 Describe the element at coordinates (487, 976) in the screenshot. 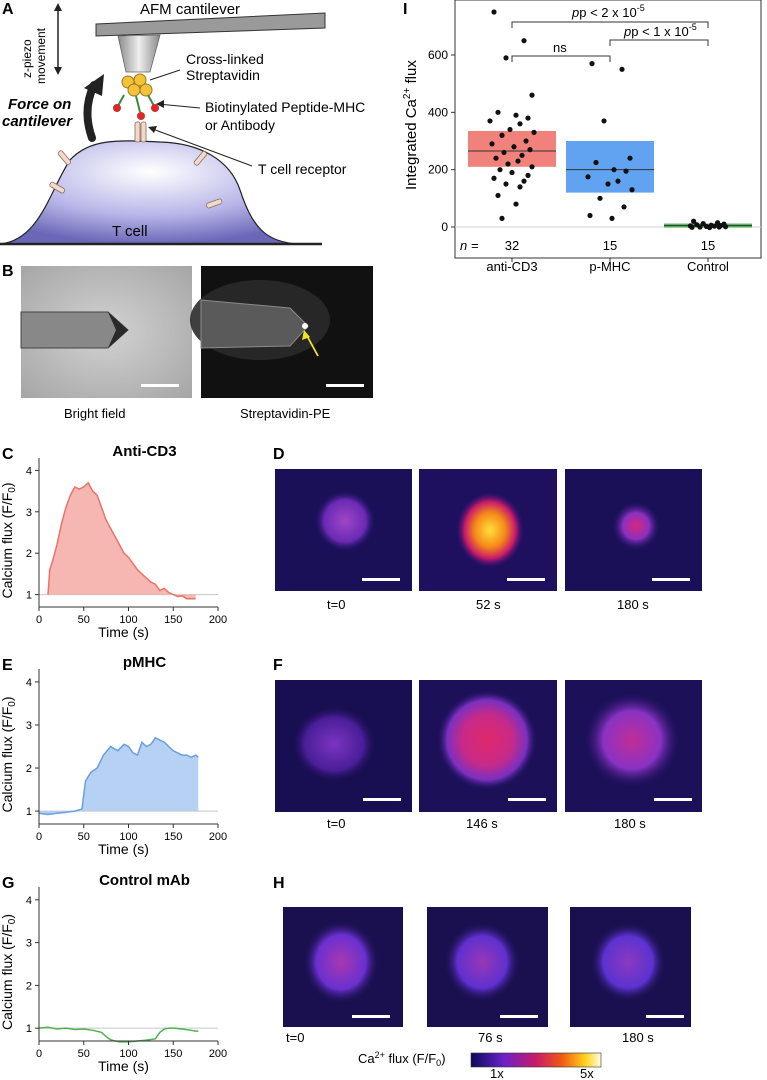

I see `panel-h-images: t=0 76 s 180 s` at that location.